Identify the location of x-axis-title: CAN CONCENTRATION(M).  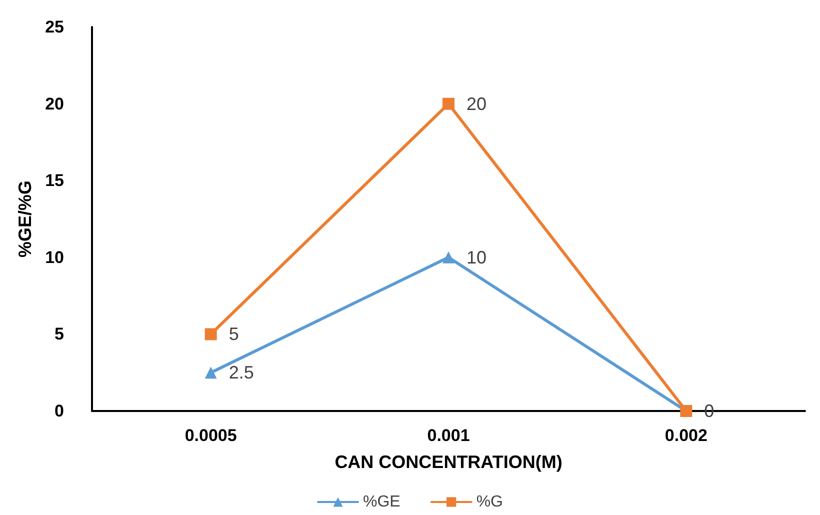
(448, 462).